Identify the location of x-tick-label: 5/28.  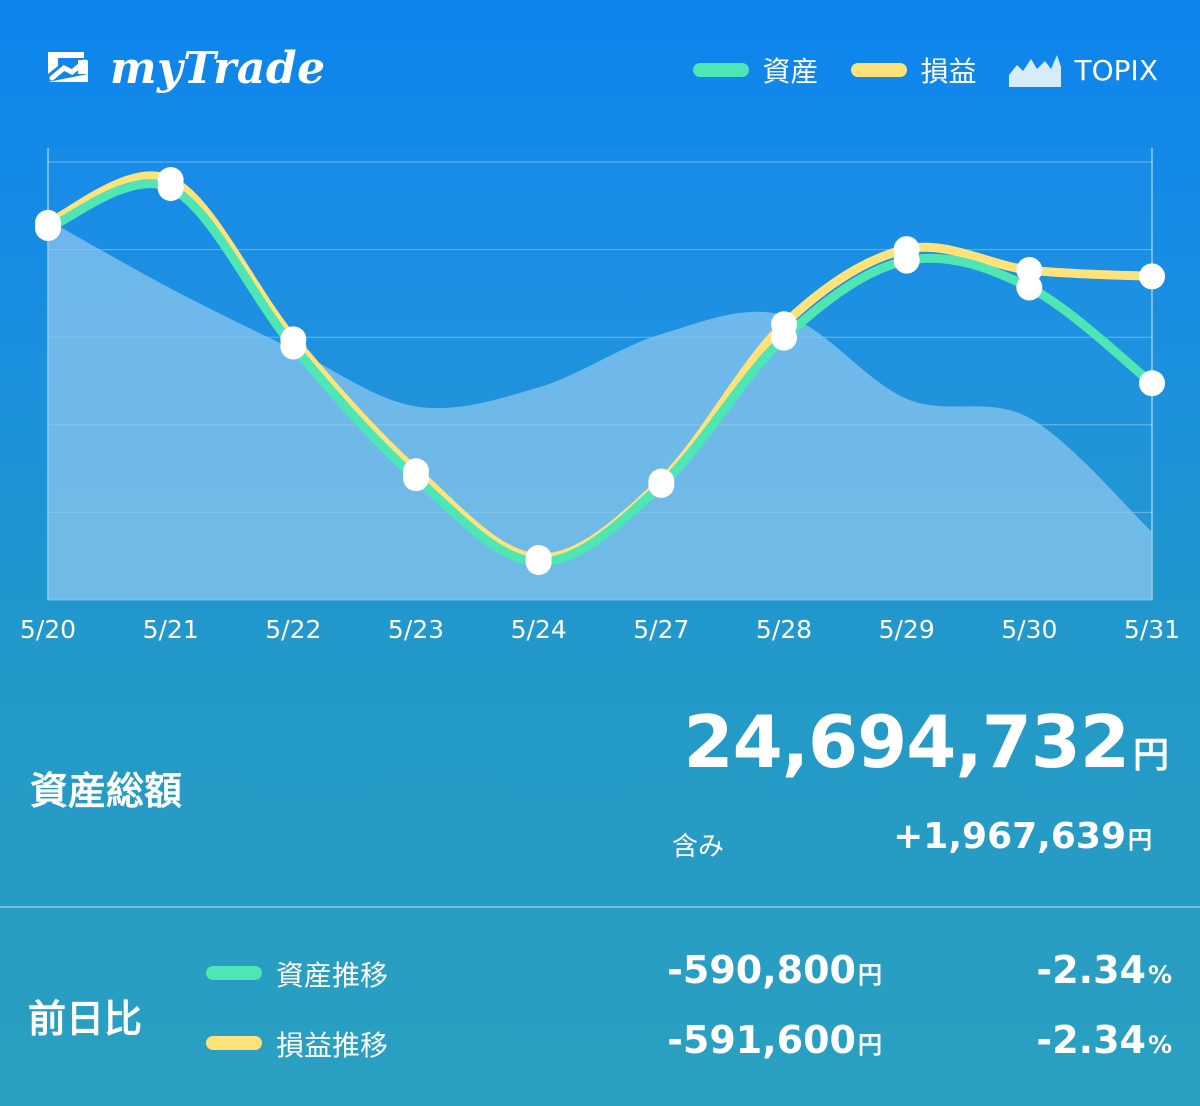
(784, 629).